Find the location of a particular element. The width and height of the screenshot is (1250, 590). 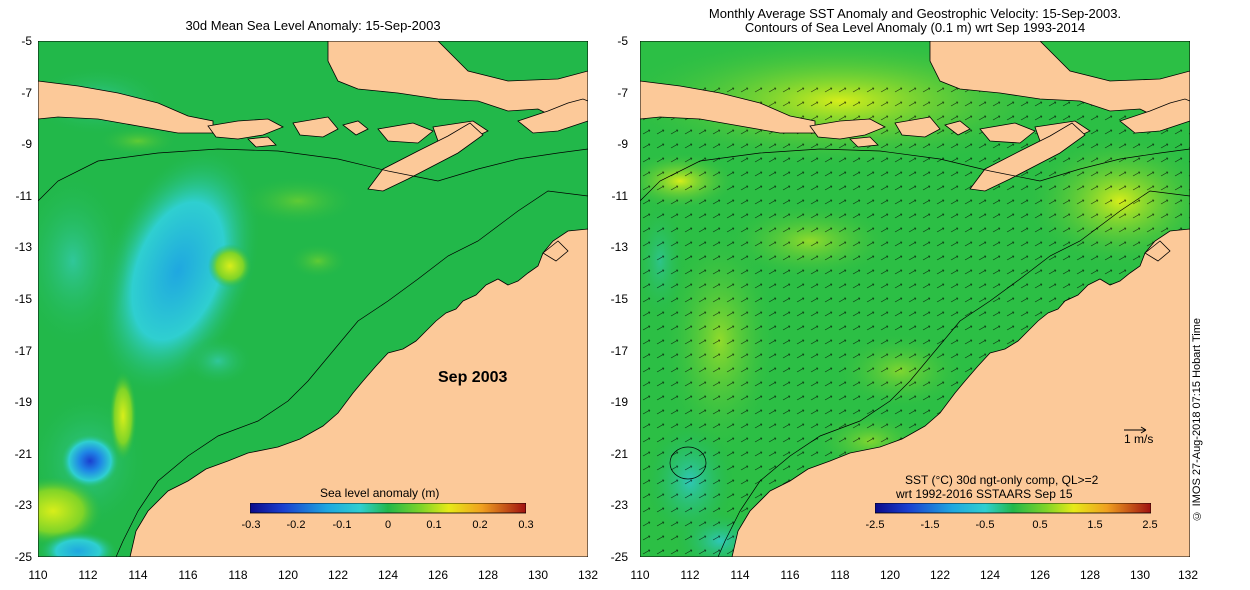

left-cb-tick-2: -0.2 is located at coordinates (296, 525).